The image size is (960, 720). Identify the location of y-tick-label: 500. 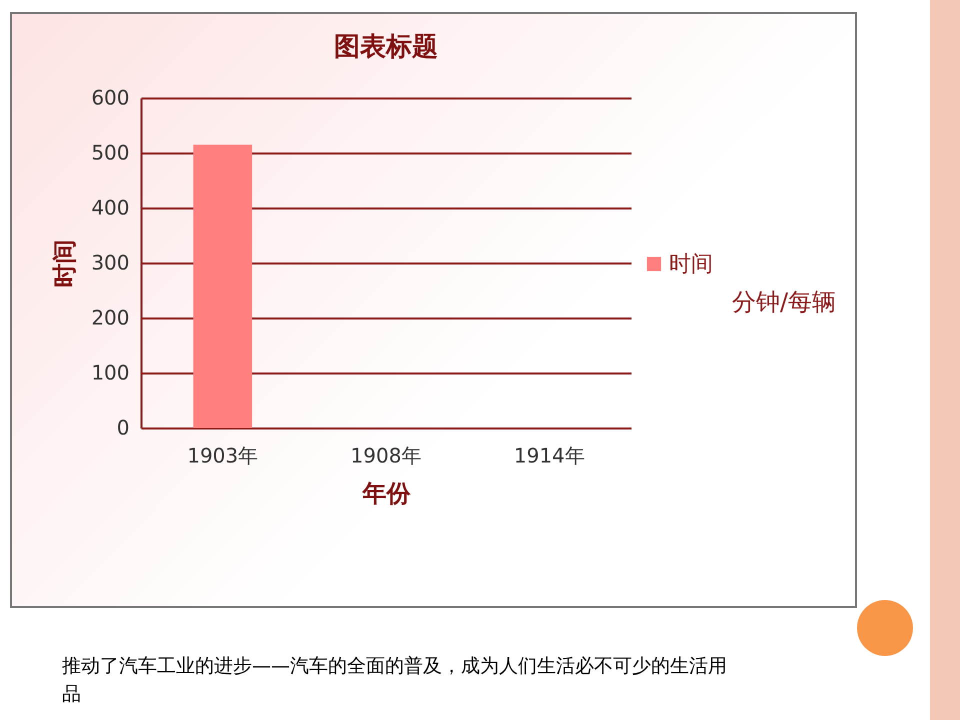
(110, 152).